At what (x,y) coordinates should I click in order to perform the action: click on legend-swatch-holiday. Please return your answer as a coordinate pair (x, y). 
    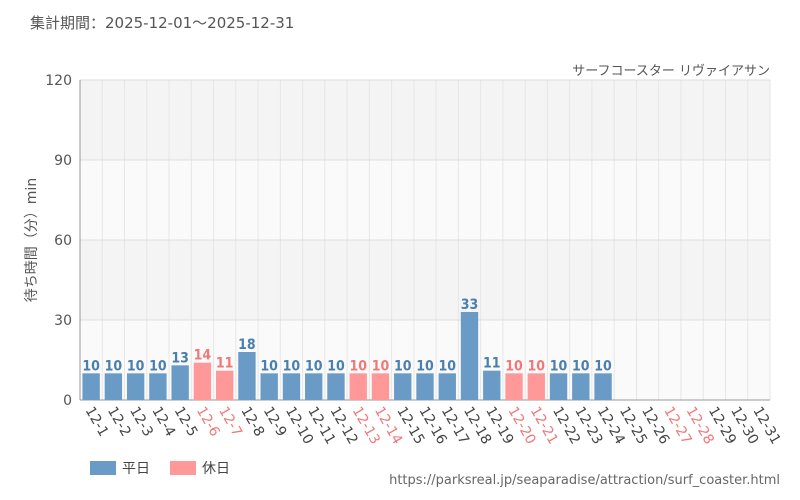
    Looking at the image, I should click on (183, 468).